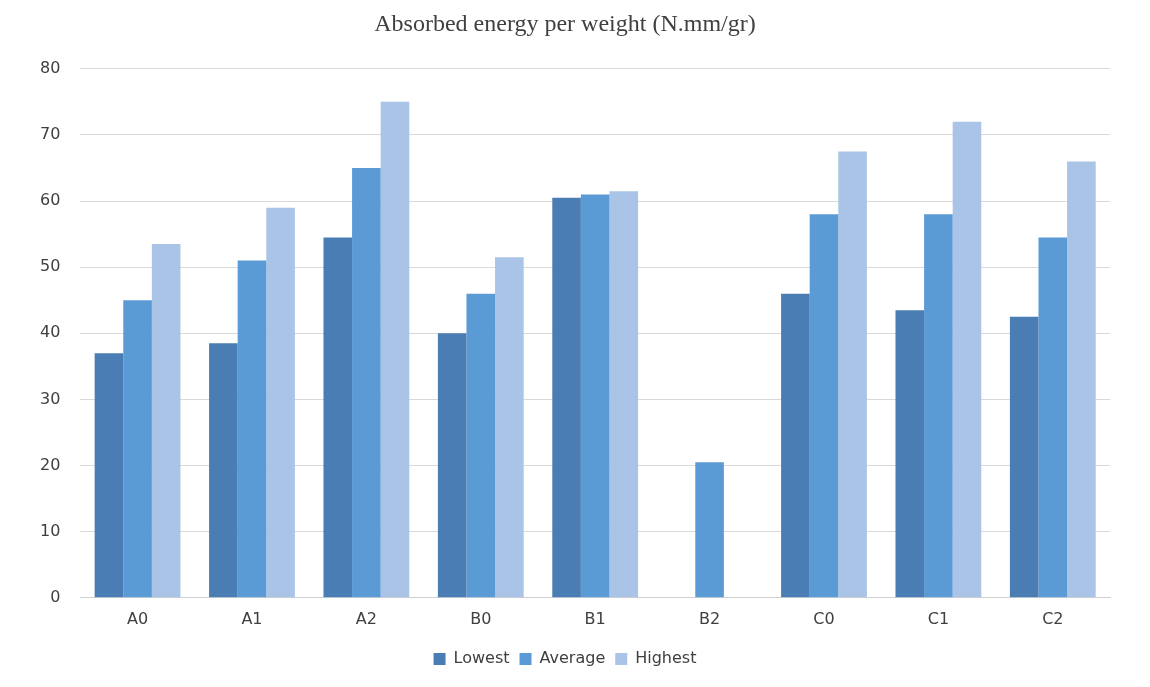 This screenshot has width=1150, height=687. Describe the element at coordinates (565, 22) in the screenshot. I see `chart-title: Absorbed energy per weight (N.mm/gr)` at that location.